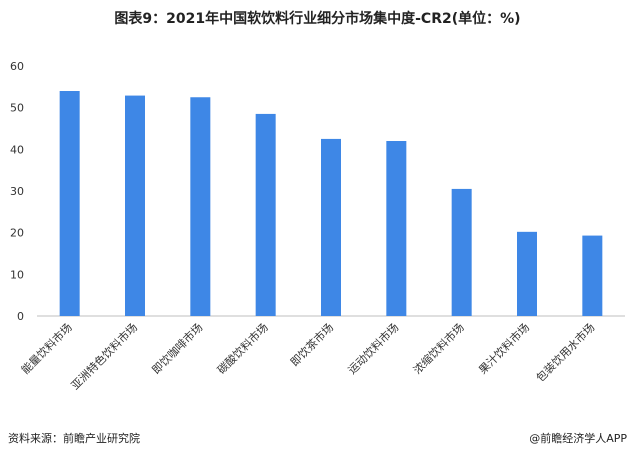 This screenshot has width=635, height=456. I want to click on source-note: 资料来源：前瞻产业研究院, so click(74, 438).